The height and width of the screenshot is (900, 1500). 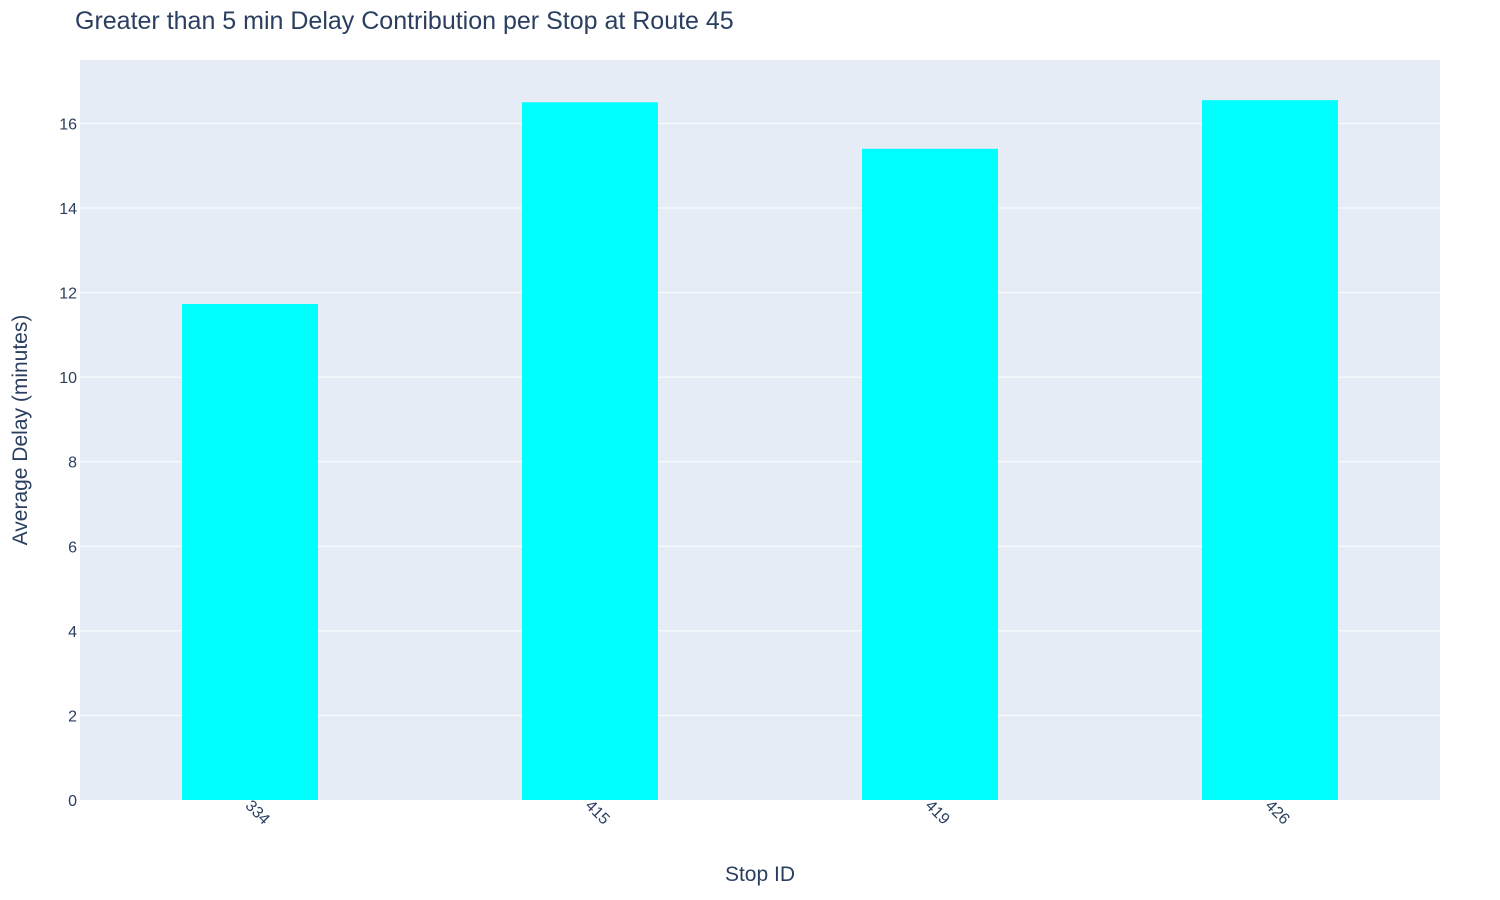 I want to click on y-axis-ticks: 0 2 4 6 8 10 12 14 16, so click(x=68, y=463).